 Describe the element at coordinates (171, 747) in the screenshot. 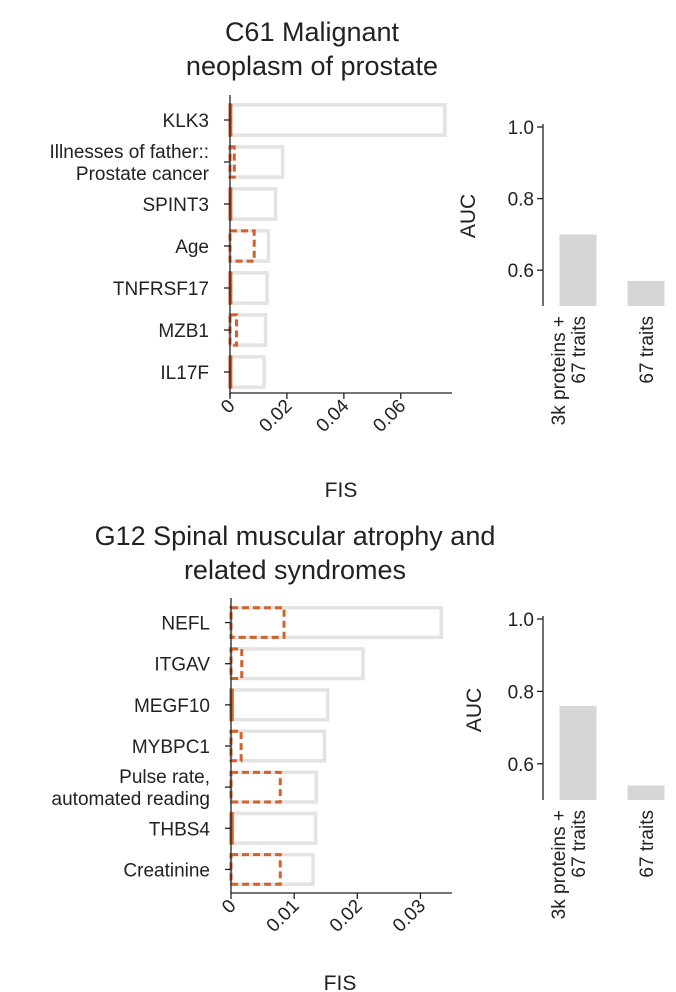

I see `category-label: MYBPC1` at that location.